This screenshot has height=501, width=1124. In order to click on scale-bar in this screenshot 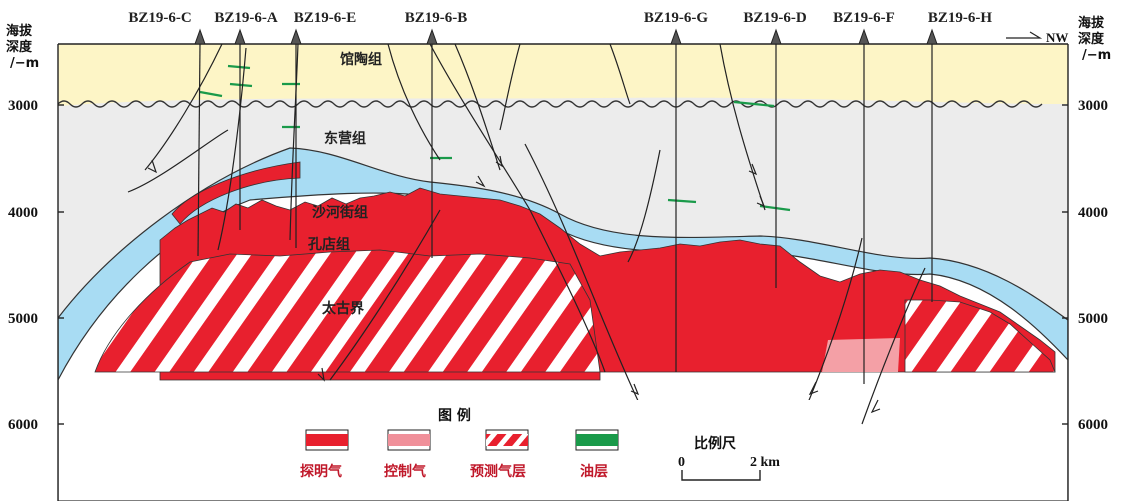, I will do `click(721, 475)`.